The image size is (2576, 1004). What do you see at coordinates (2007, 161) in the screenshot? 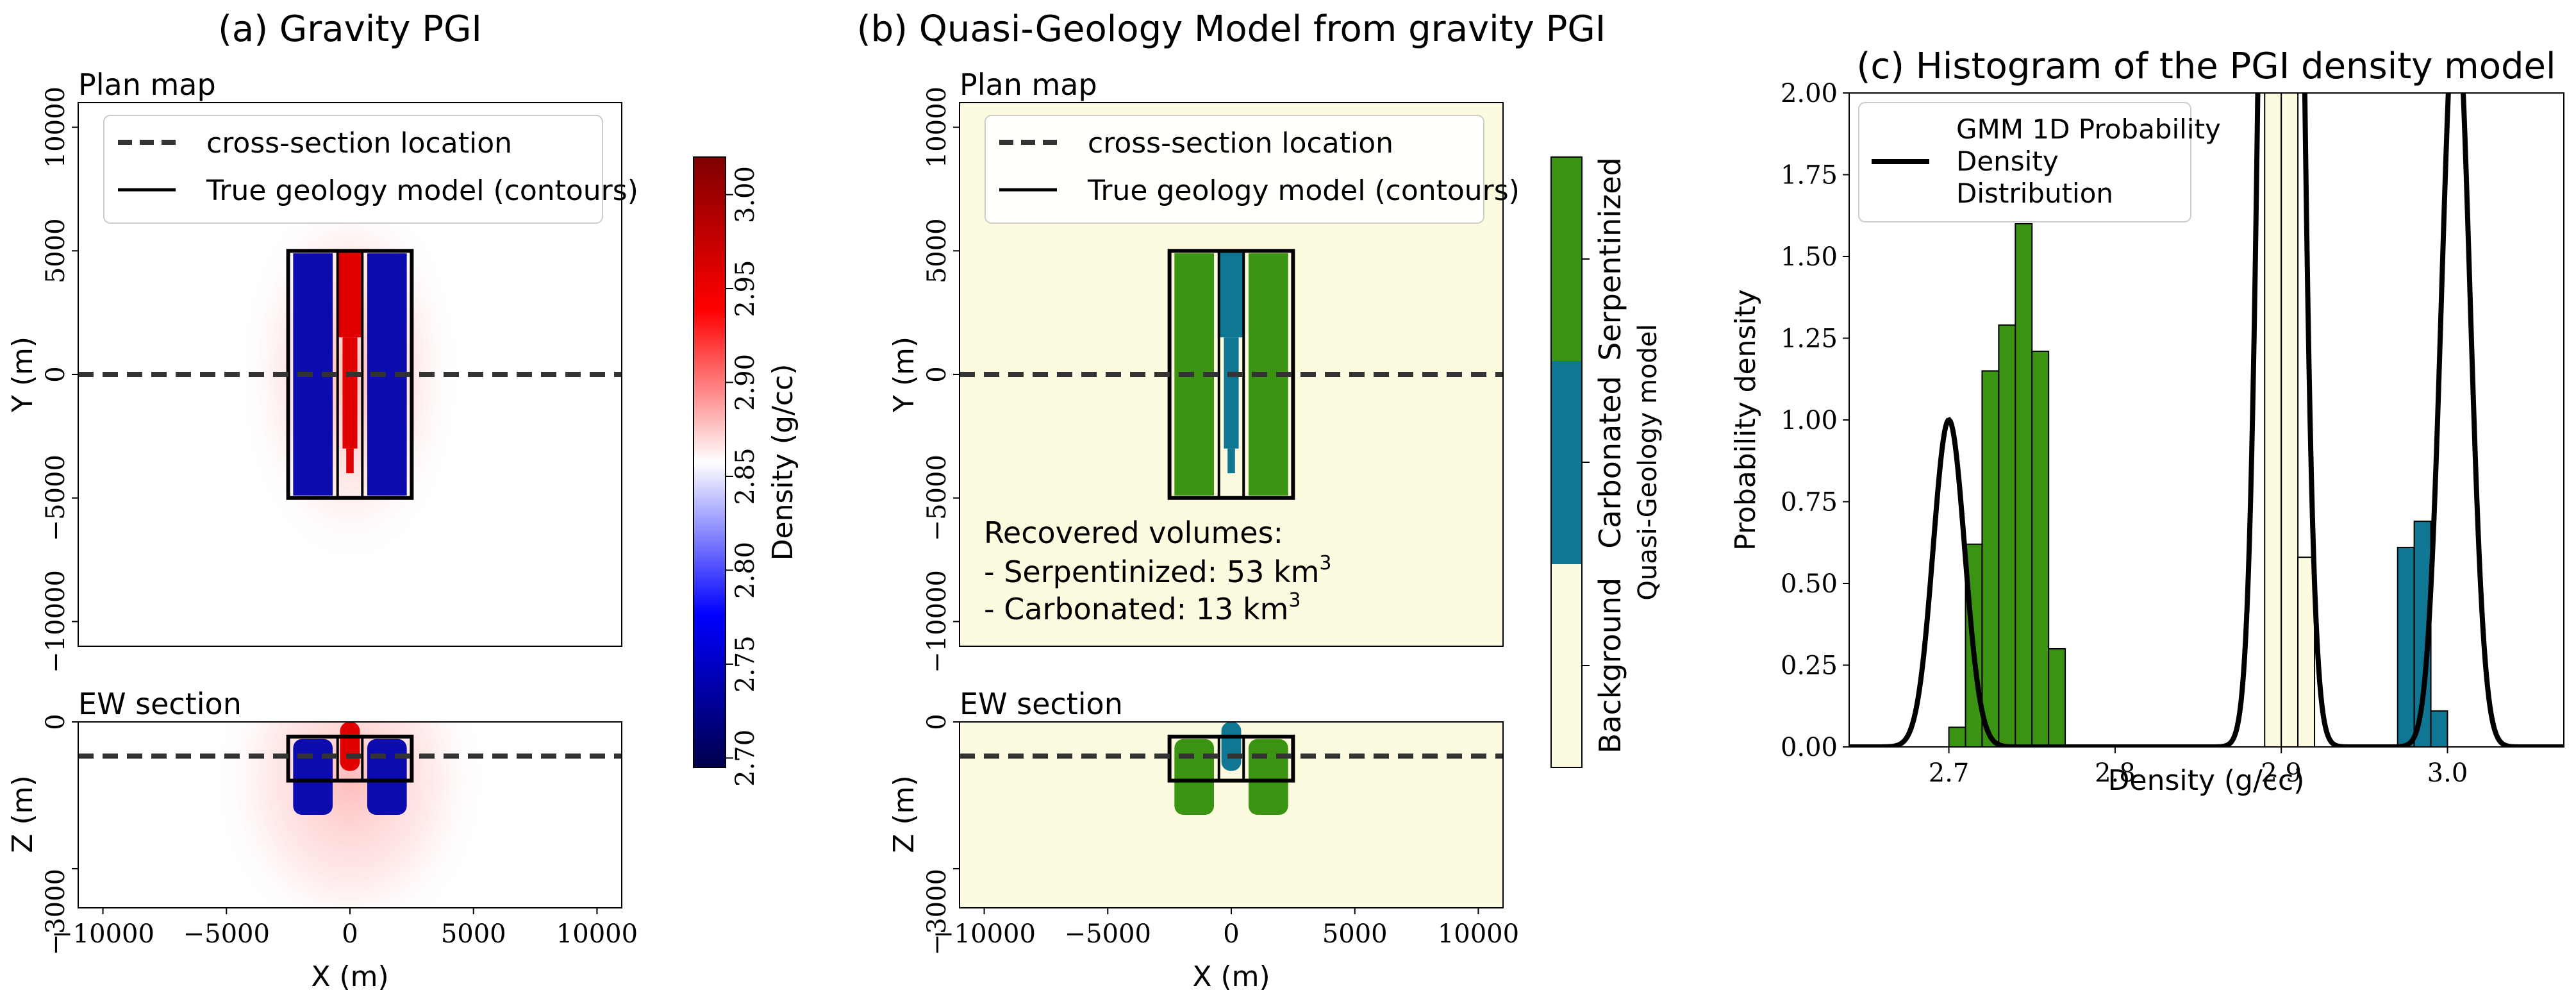
I see `legend-gmm-label-line2: Density` at bounding box center [2007, 161].